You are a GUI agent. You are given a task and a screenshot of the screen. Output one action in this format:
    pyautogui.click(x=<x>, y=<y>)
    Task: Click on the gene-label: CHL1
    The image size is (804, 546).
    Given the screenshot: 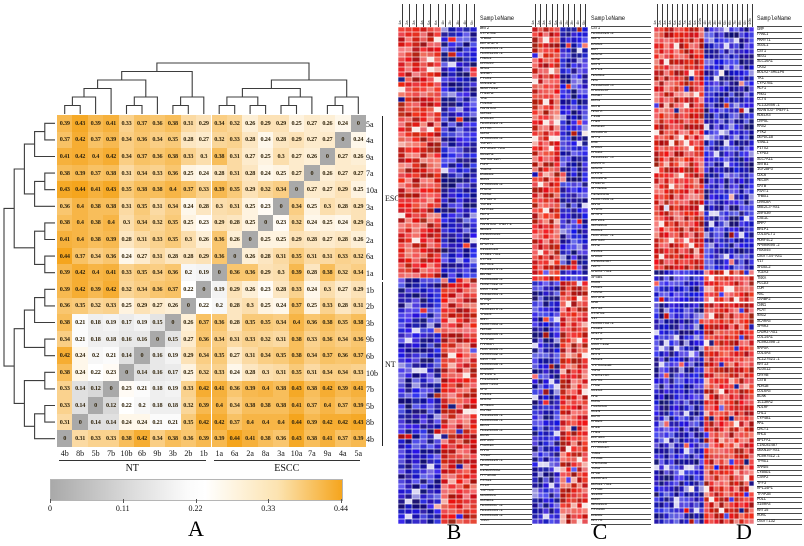 What is the action you would take?
    pyautogui.click(x=779, y=414)
    